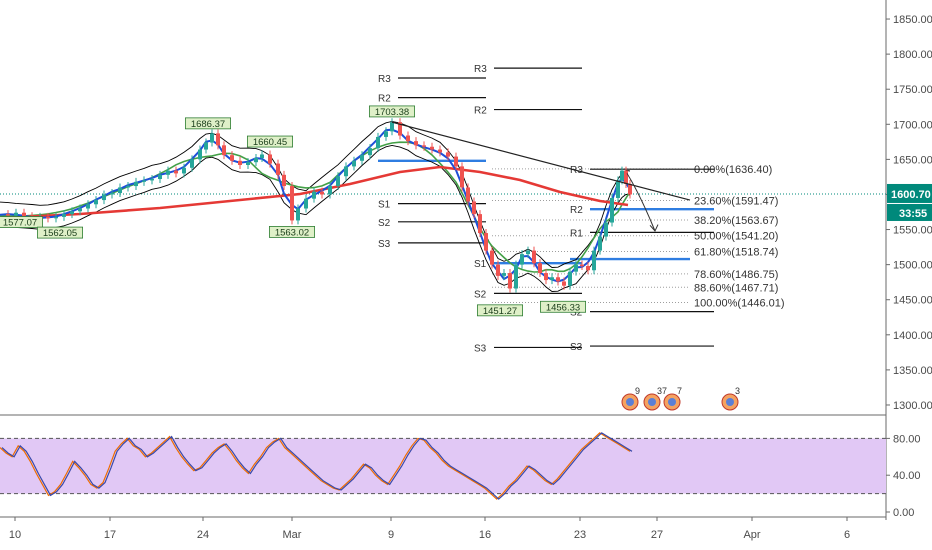 The height and width of the screenshot is (550, 932). Describe the element at coordinates (657, 535) in the screenshot. I see `time-tick-label: 27` at that location.